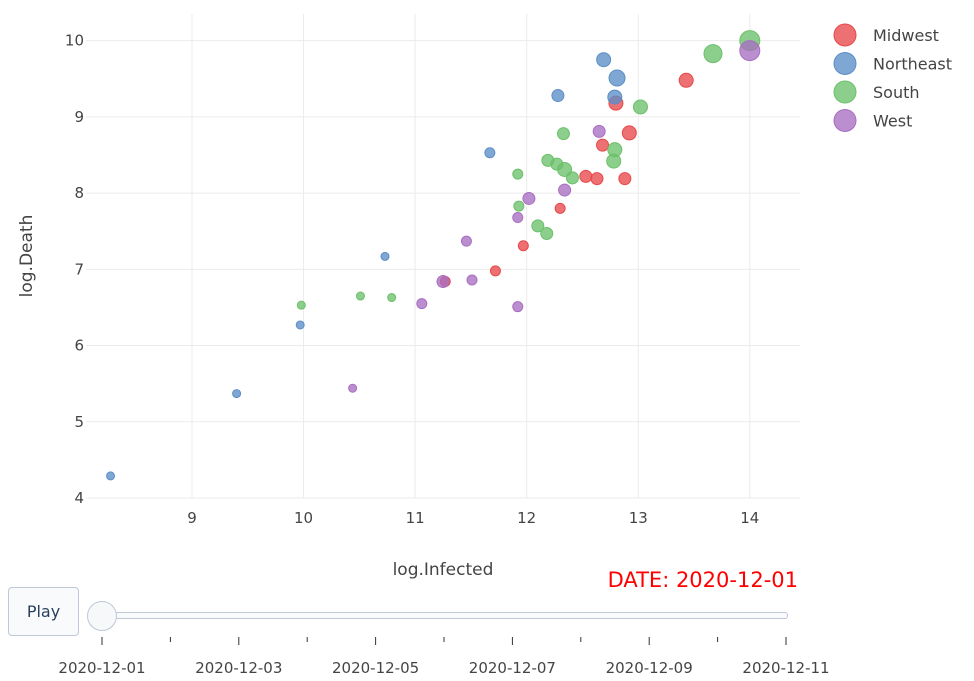 The height and width of the screenshot is (681, 974). What do you see at coordinates (79, 117) in the screenshot?
I see `y-tick-label: 9` at bounding box center [79, 117].